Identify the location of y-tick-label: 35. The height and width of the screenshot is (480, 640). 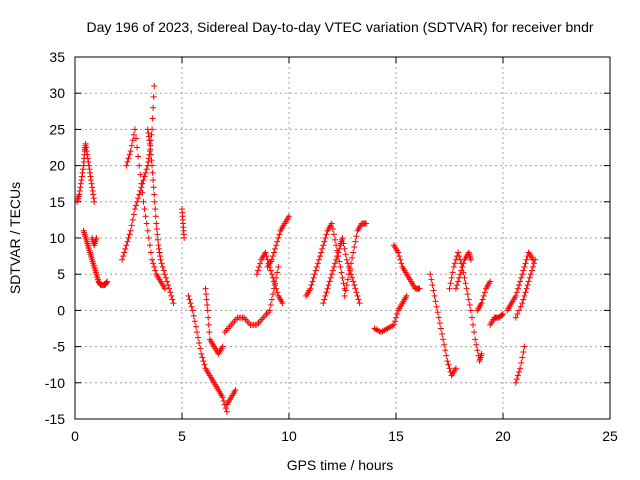
(57, 57).